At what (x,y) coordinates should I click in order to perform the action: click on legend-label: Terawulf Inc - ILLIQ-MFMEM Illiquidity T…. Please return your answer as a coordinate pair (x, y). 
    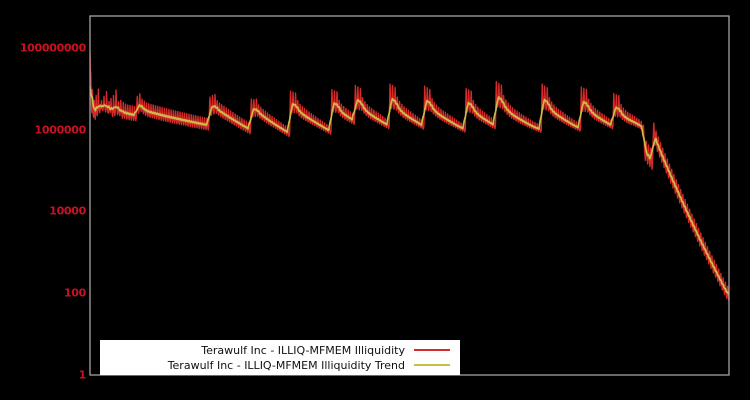
    Looking at the image, I should click on (286, 365).